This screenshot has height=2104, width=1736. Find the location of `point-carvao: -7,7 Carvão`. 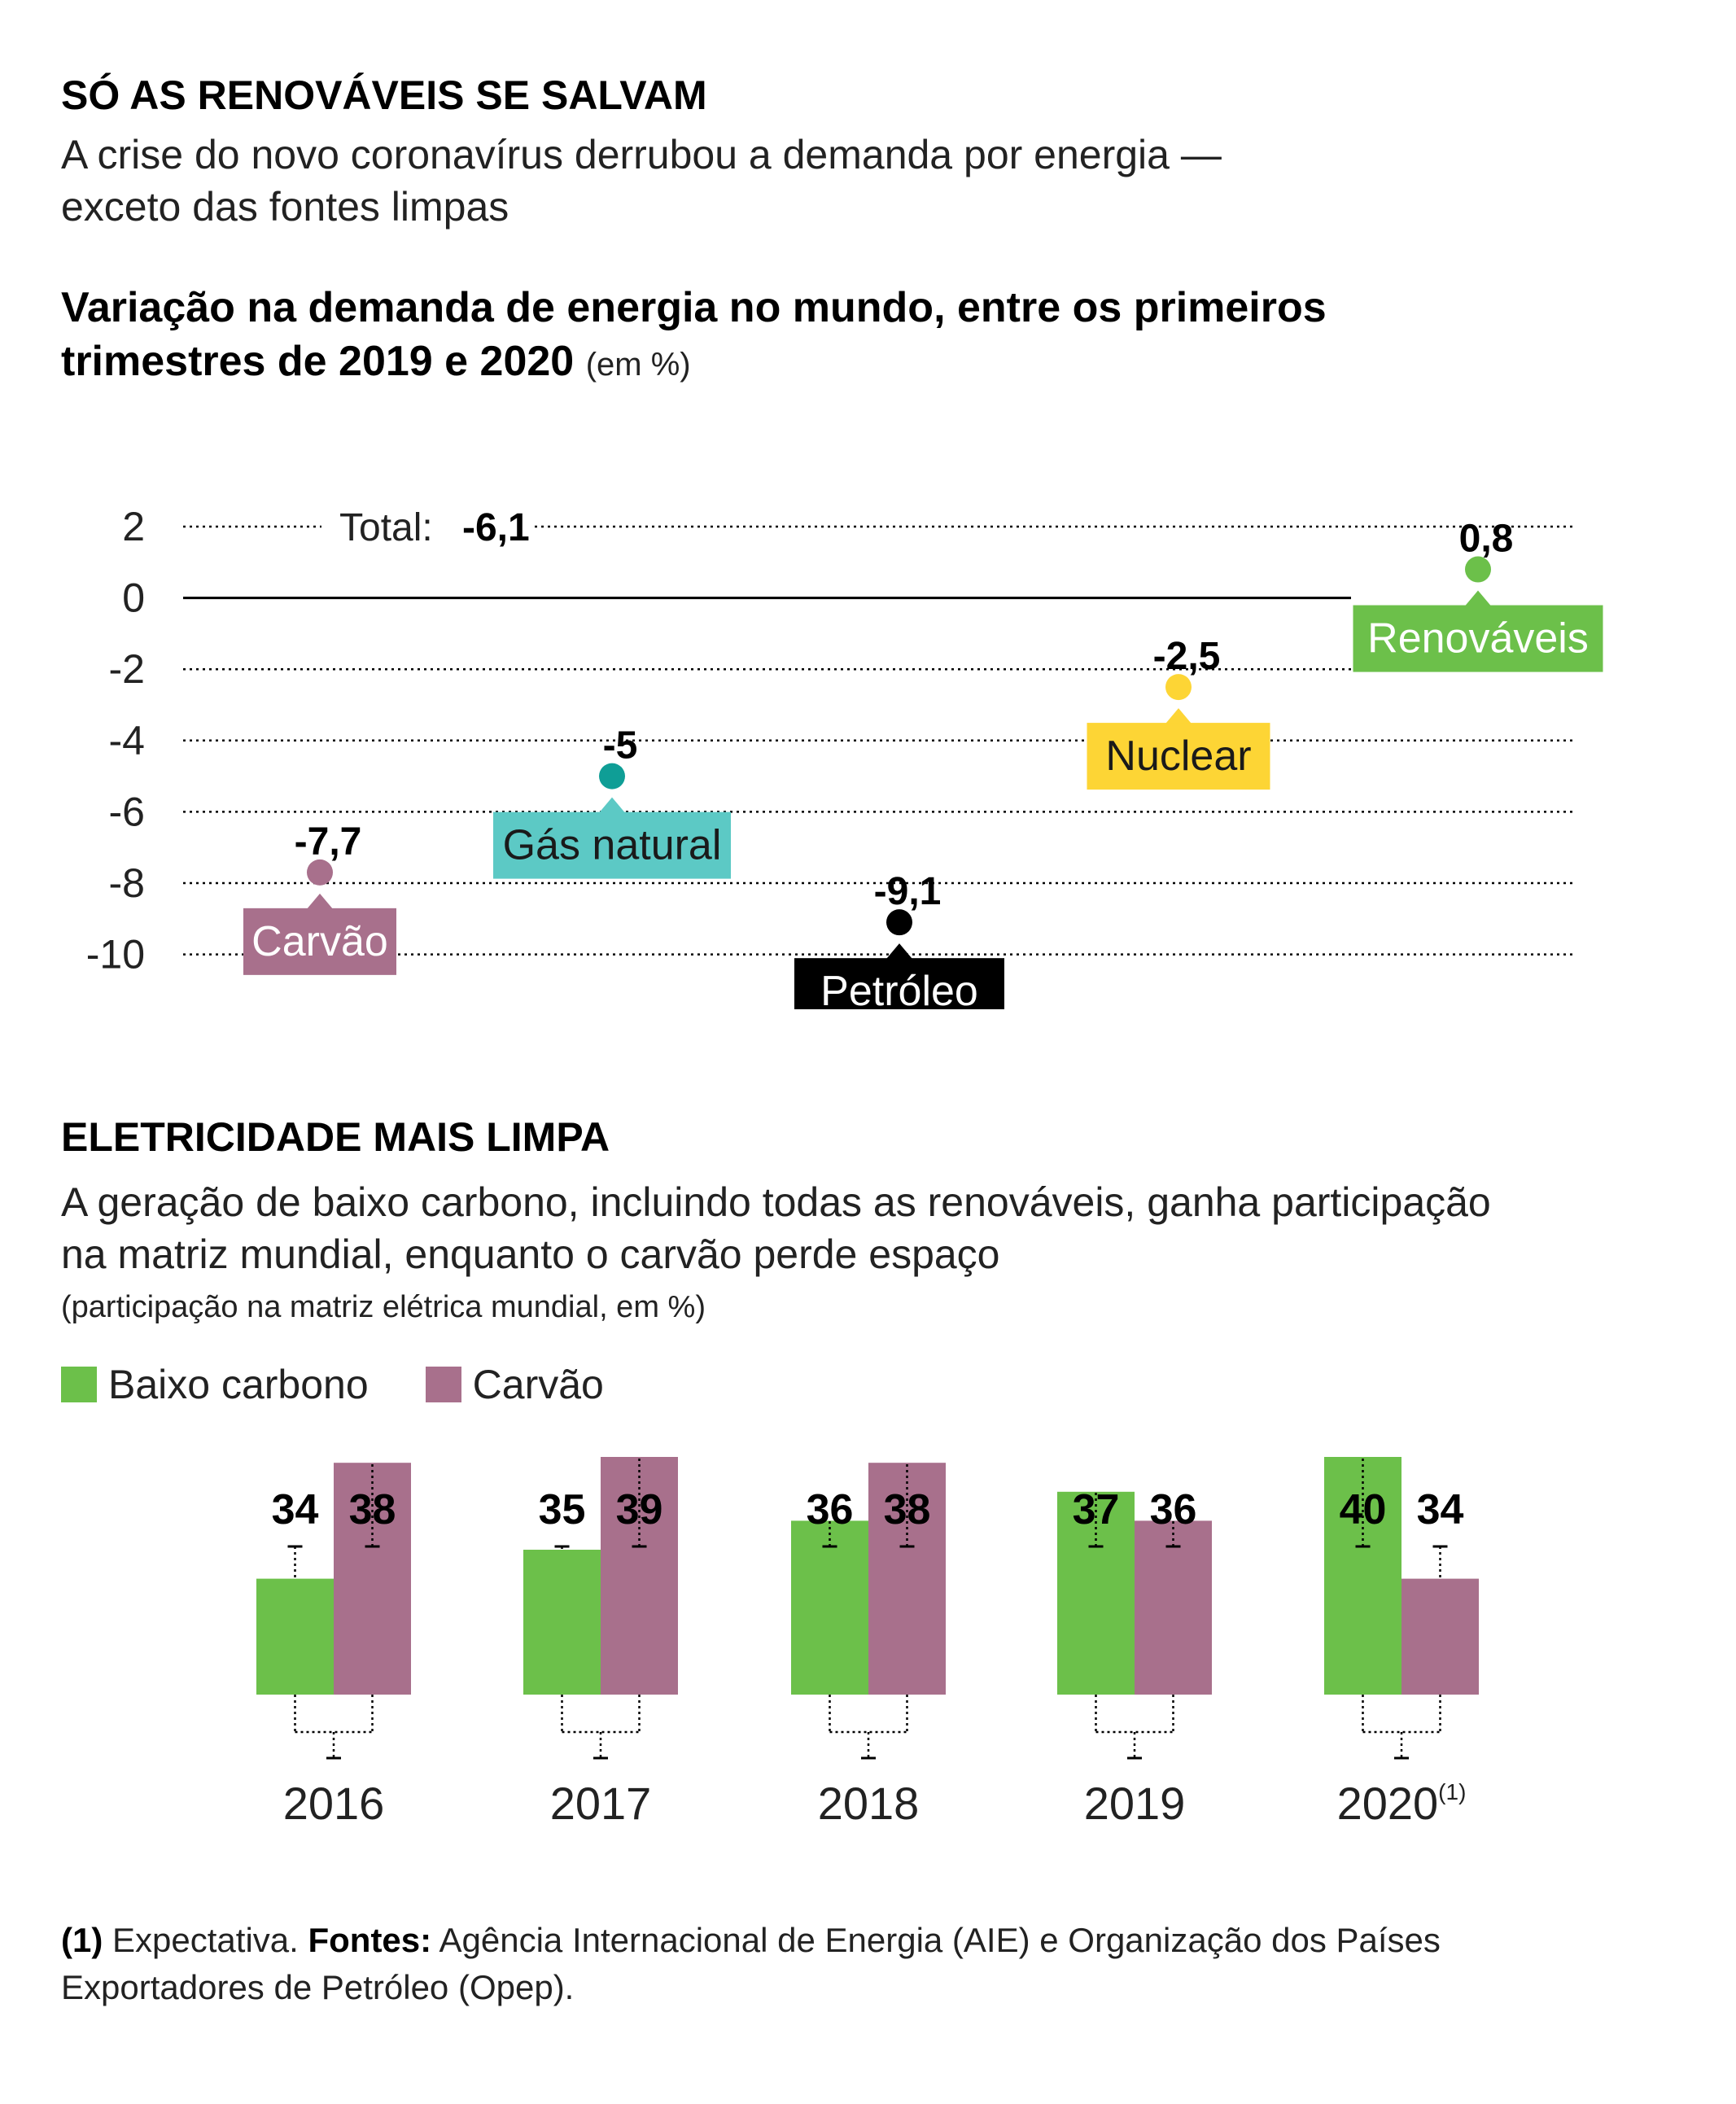

point-carvao: -7,7 Carvão is located at coordinates (319, 898).